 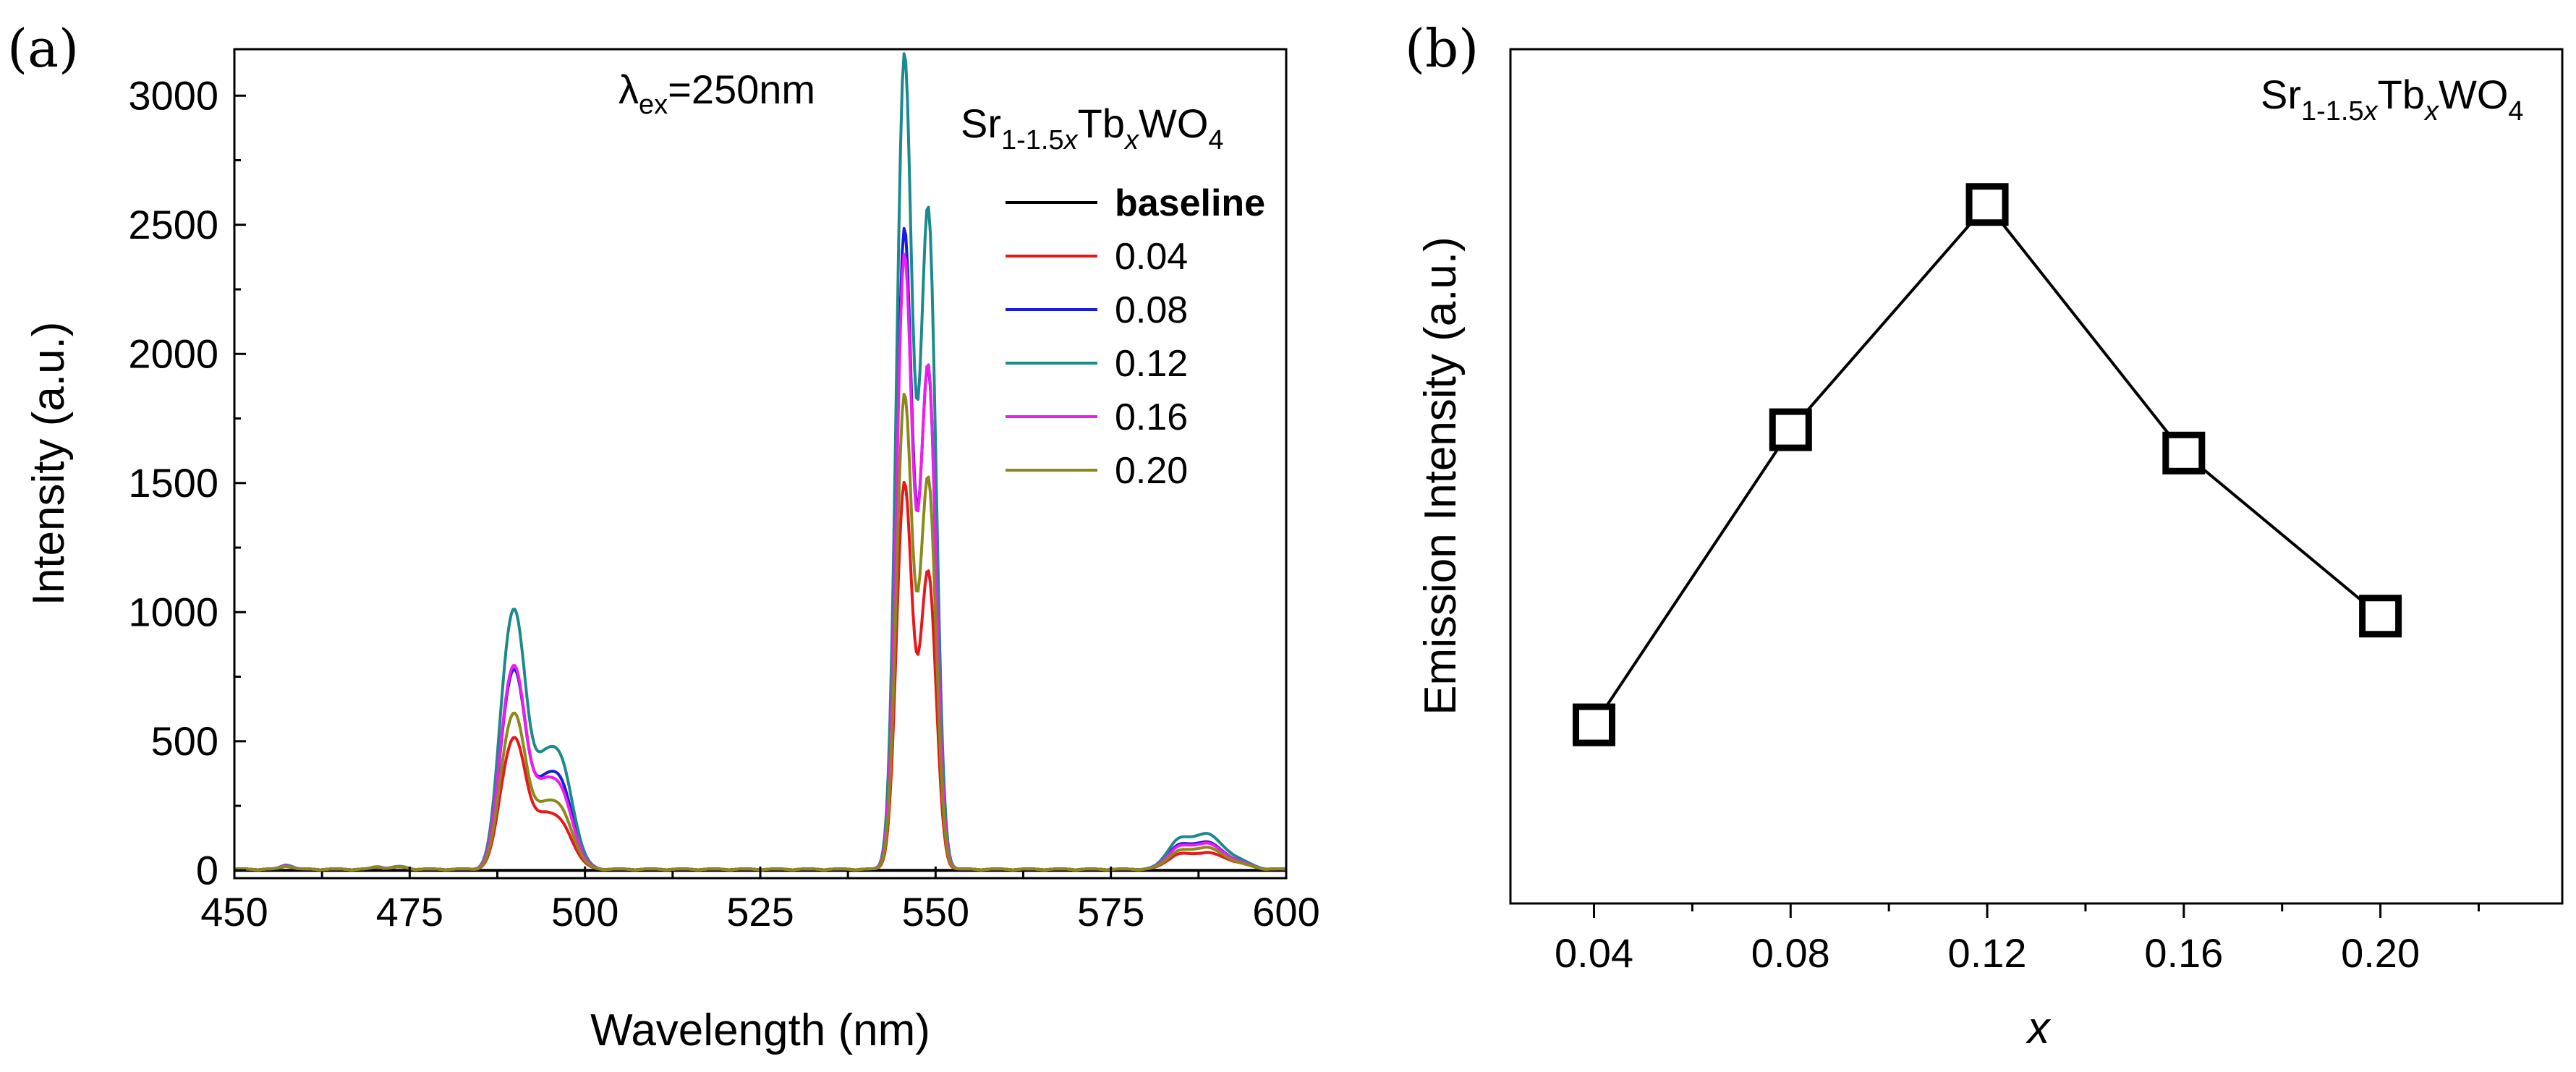 I want to click on y-axis-ticks-a: 0 500 1000 1500 2000 2500 3000, so click(x=187, y=482).